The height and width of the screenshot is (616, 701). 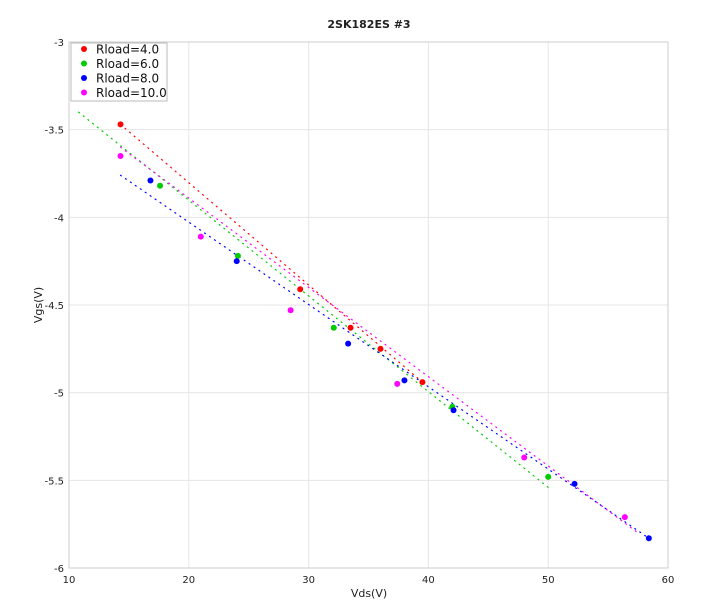 I want to click on legend-box, so click(x=119, y=72).